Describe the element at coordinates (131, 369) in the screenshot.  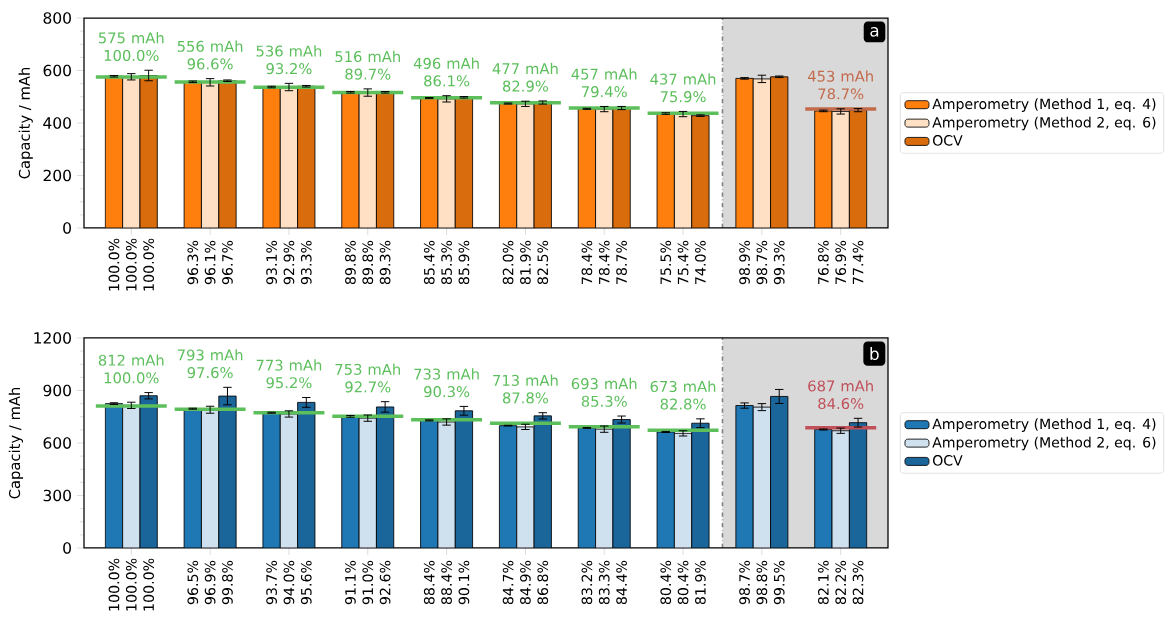
I see `annotation: 812 mAh 100.0%` at that location.